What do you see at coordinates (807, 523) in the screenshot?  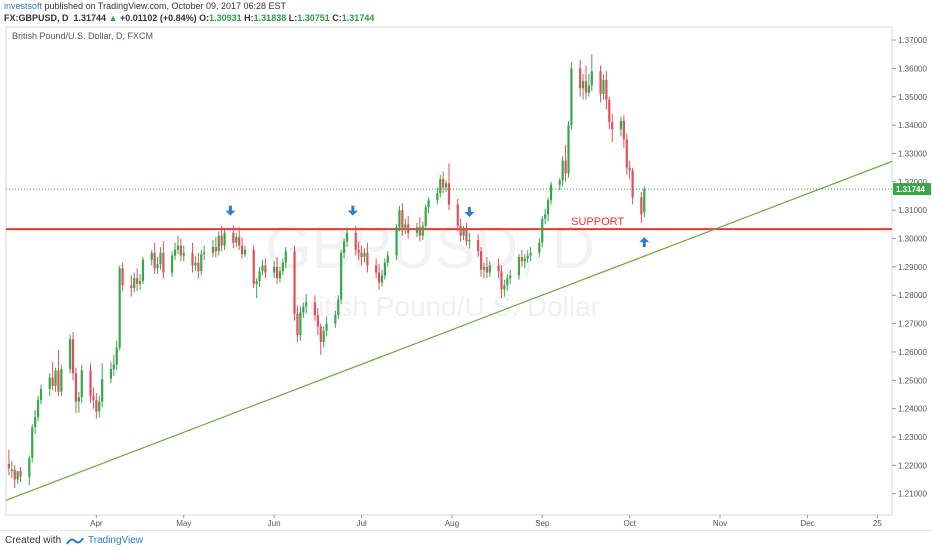 I see `x-tick-label: Dec` at bounding box center [807, 523].